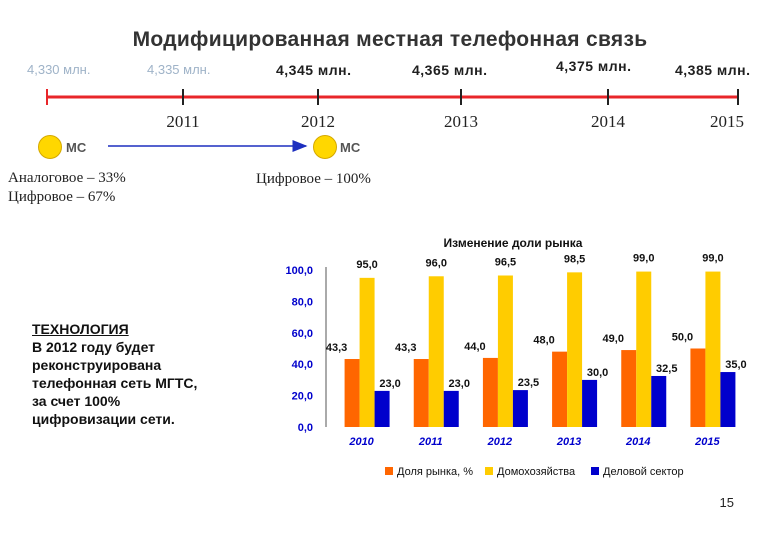 The width and height of the screenshot is (780, 540). What do you see at coordinates (50, 147) in the screenshot?
I see `marker-circle-left` at bounding box center [50, 147].